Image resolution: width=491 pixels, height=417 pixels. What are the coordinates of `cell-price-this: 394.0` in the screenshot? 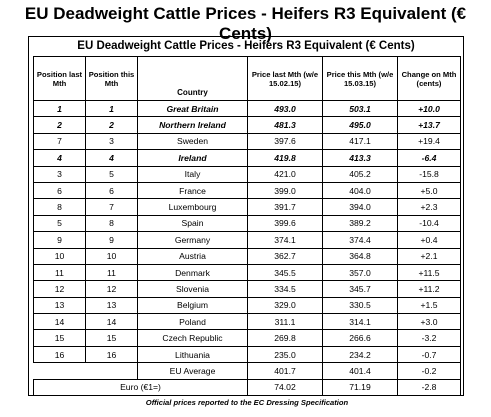 It's located at (360, 207).